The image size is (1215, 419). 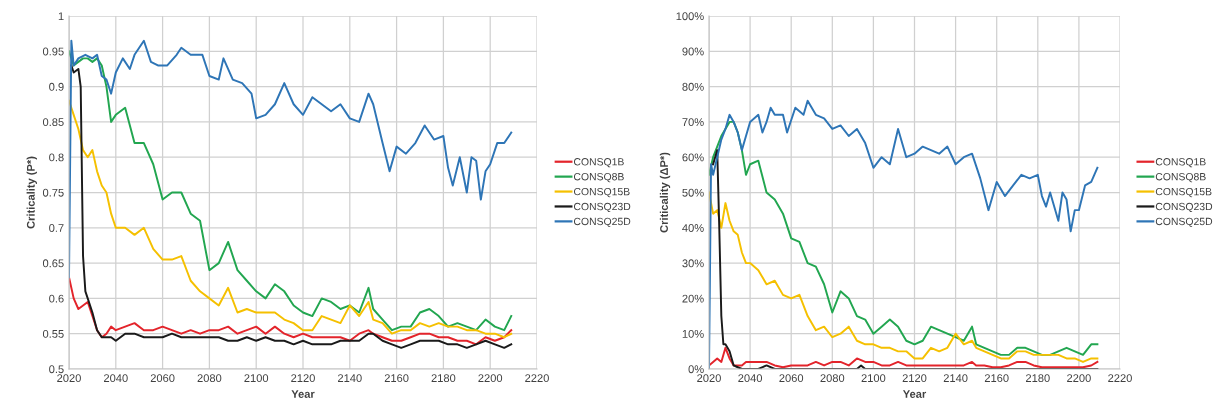 What do you see at coordinates (61, 16) in the screenshot?
I see `y-tick-label: 1` at bounding box center [61, 16].